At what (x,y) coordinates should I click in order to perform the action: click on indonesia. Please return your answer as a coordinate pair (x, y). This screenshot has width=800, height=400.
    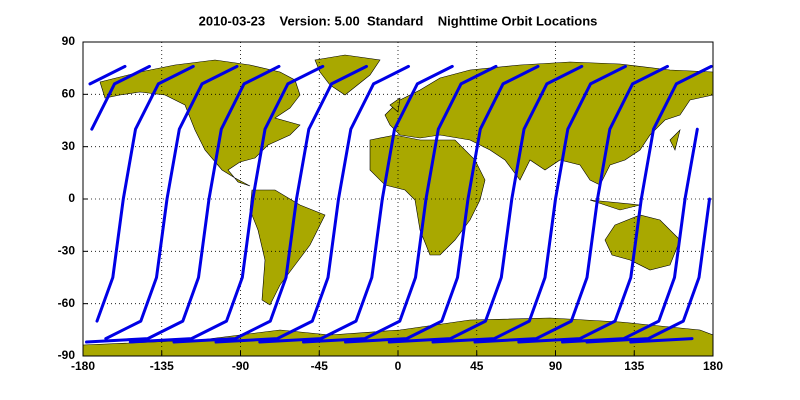
    Looking at the image, I should click on (615, 205).